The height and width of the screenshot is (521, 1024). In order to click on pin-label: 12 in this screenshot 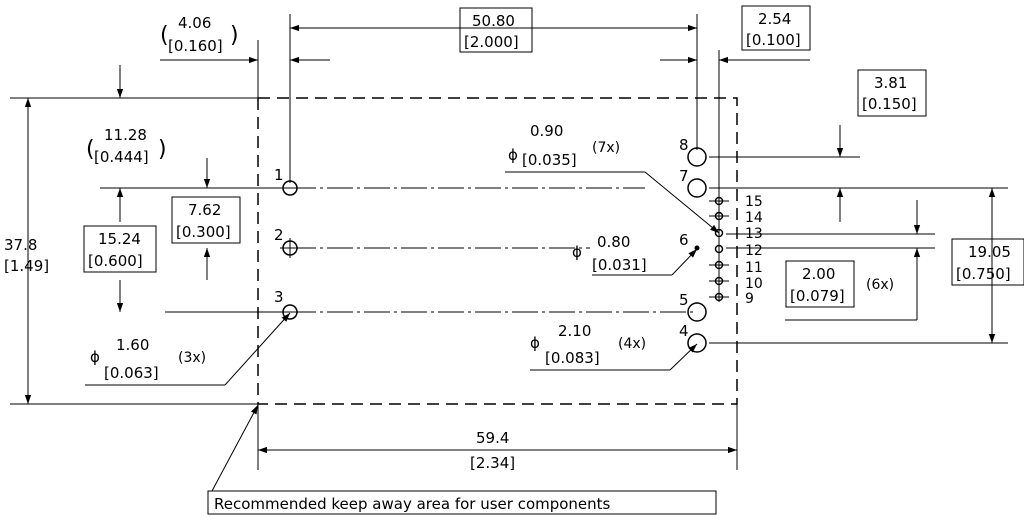, I will do `click(754, 251)`.